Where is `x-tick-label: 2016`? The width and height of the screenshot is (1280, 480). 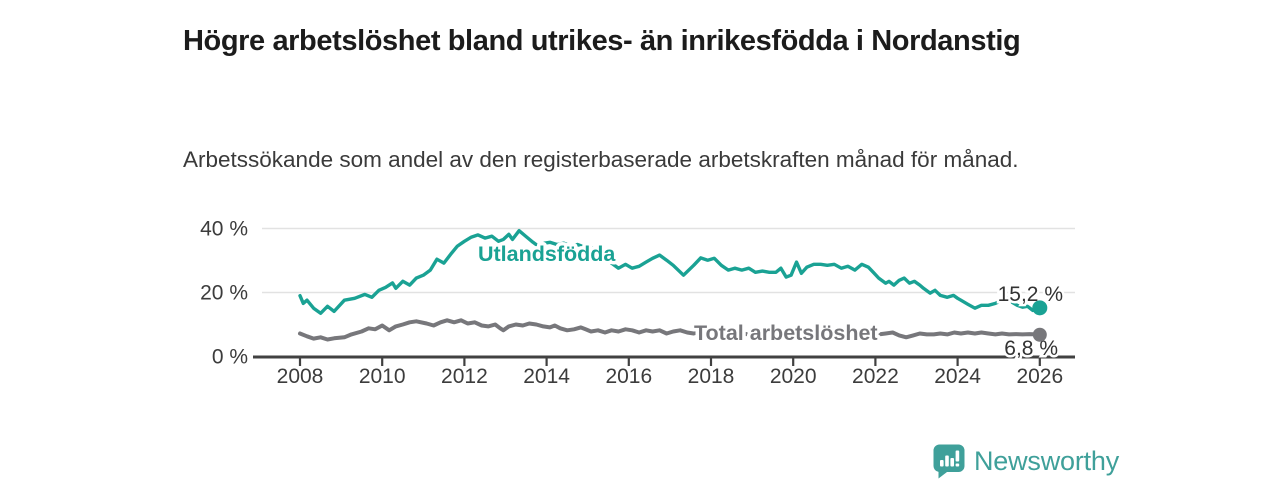 x-tick-label: 2016 is located at coordinates (628, 376).